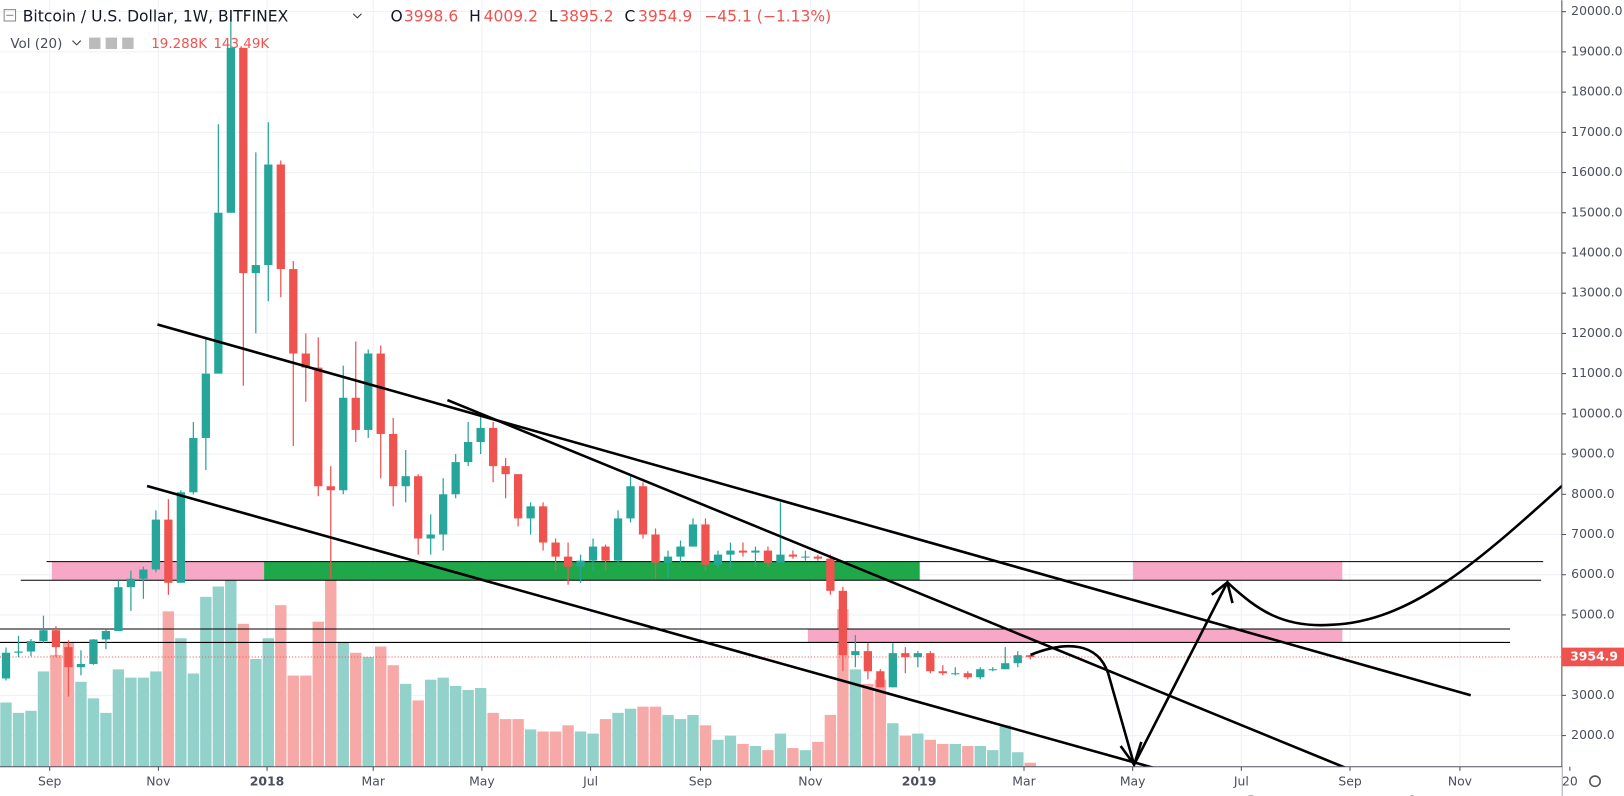 Image resolution: width=1624 pixels, height=796 pixels. I want to click on arrow-head, so click(1131, 754).